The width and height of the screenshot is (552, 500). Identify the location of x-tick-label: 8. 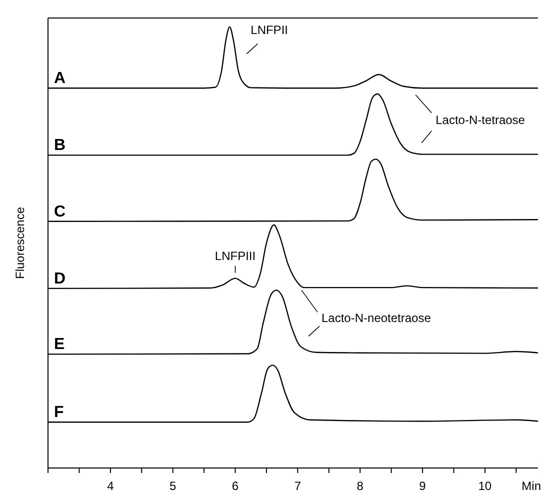
(360, 486).